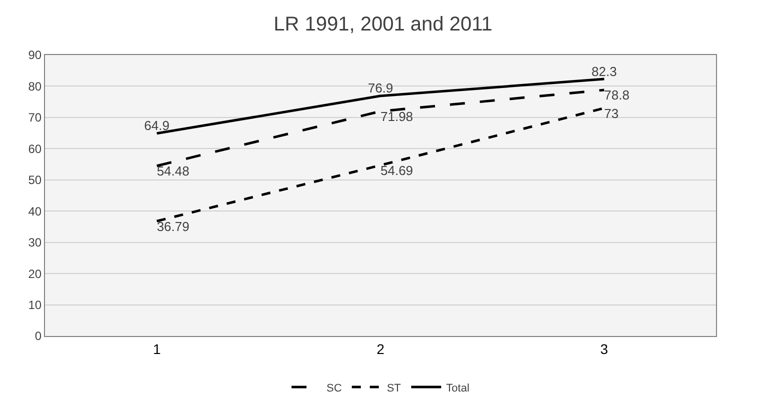 This screenshot has width=766, height=413. I want to click on chart-title: LR 1991, 2001 and 2011, so click(383, 25).